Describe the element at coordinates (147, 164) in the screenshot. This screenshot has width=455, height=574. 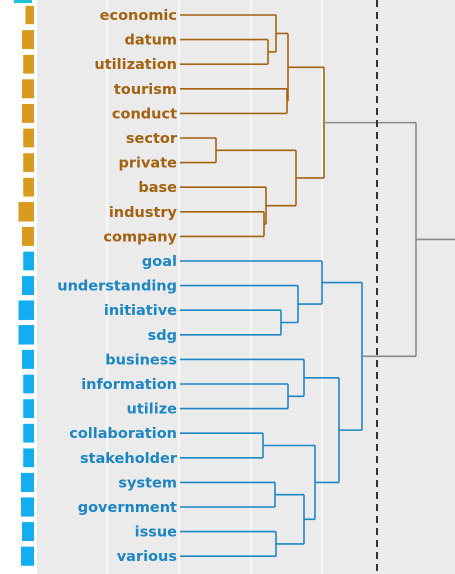
I see `leaf-label-private: private` at that location.